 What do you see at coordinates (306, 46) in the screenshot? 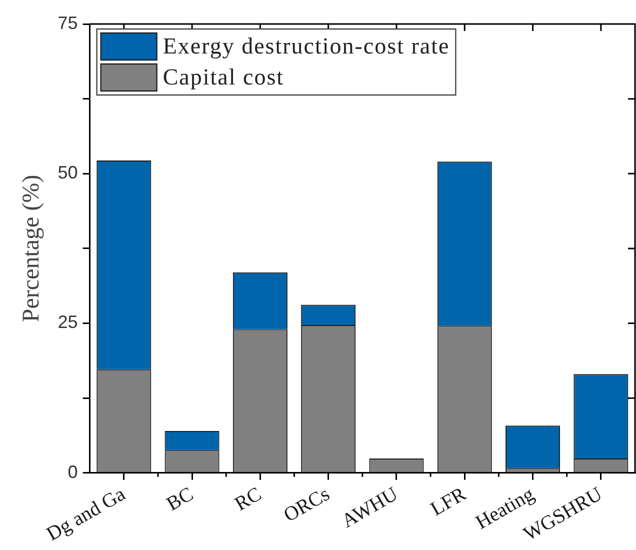
I see `legend-label: Exergy destruction-cost rate` at bounding box center [306, 46].